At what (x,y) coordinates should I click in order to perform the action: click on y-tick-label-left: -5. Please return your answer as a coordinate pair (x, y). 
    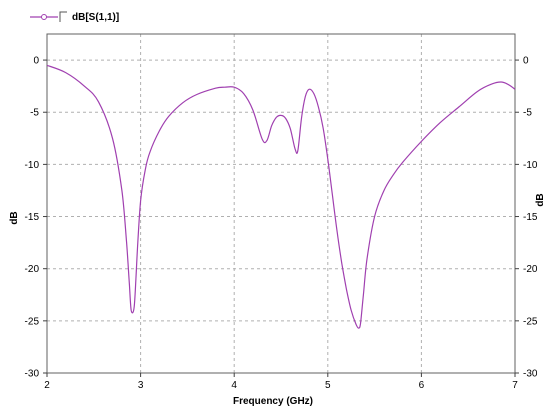
    Looking at the image, I should click on (34, 113).